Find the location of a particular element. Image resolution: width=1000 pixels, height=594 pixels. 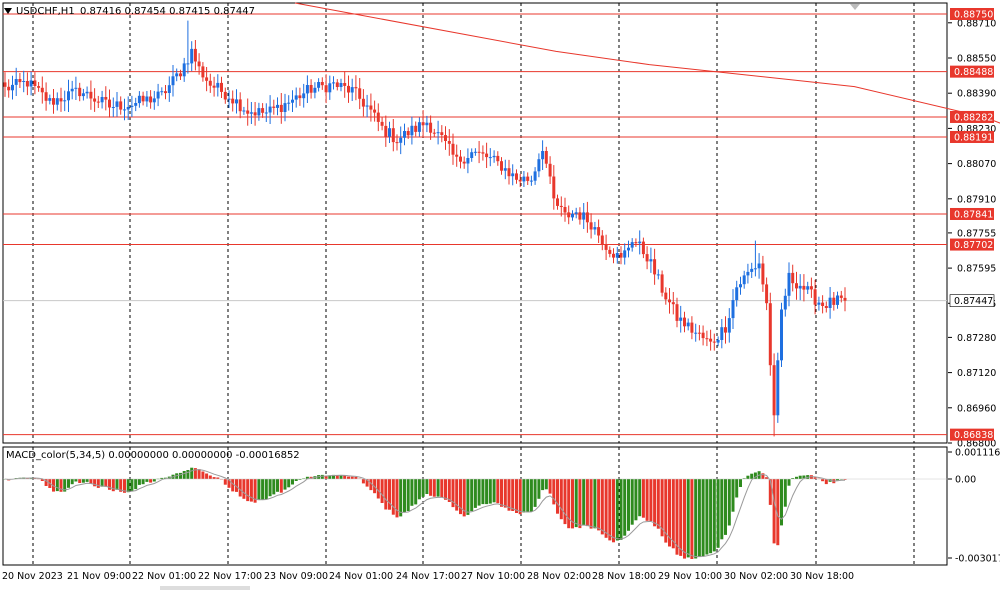

chart-shift-icon is located at coordinates (855, 7).